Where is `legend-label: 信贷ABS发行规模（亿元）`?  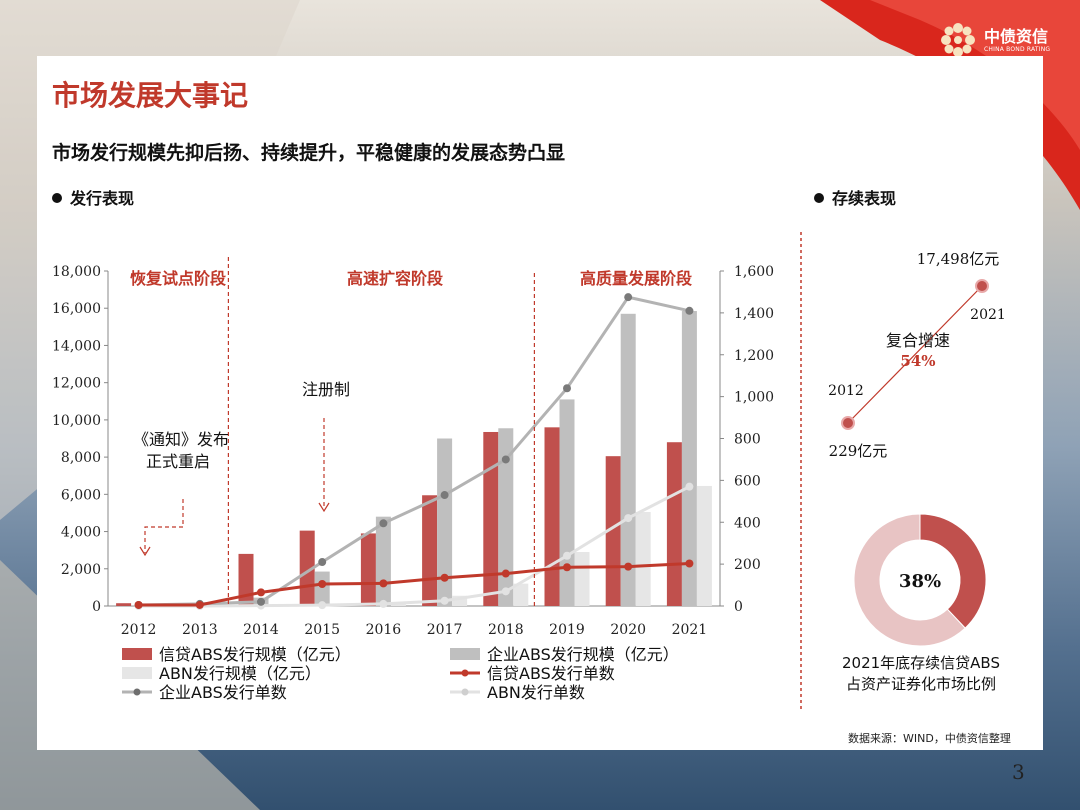 legend-label: 信贷ABS发行规模（亿元） is located at coordinates (255, 654).